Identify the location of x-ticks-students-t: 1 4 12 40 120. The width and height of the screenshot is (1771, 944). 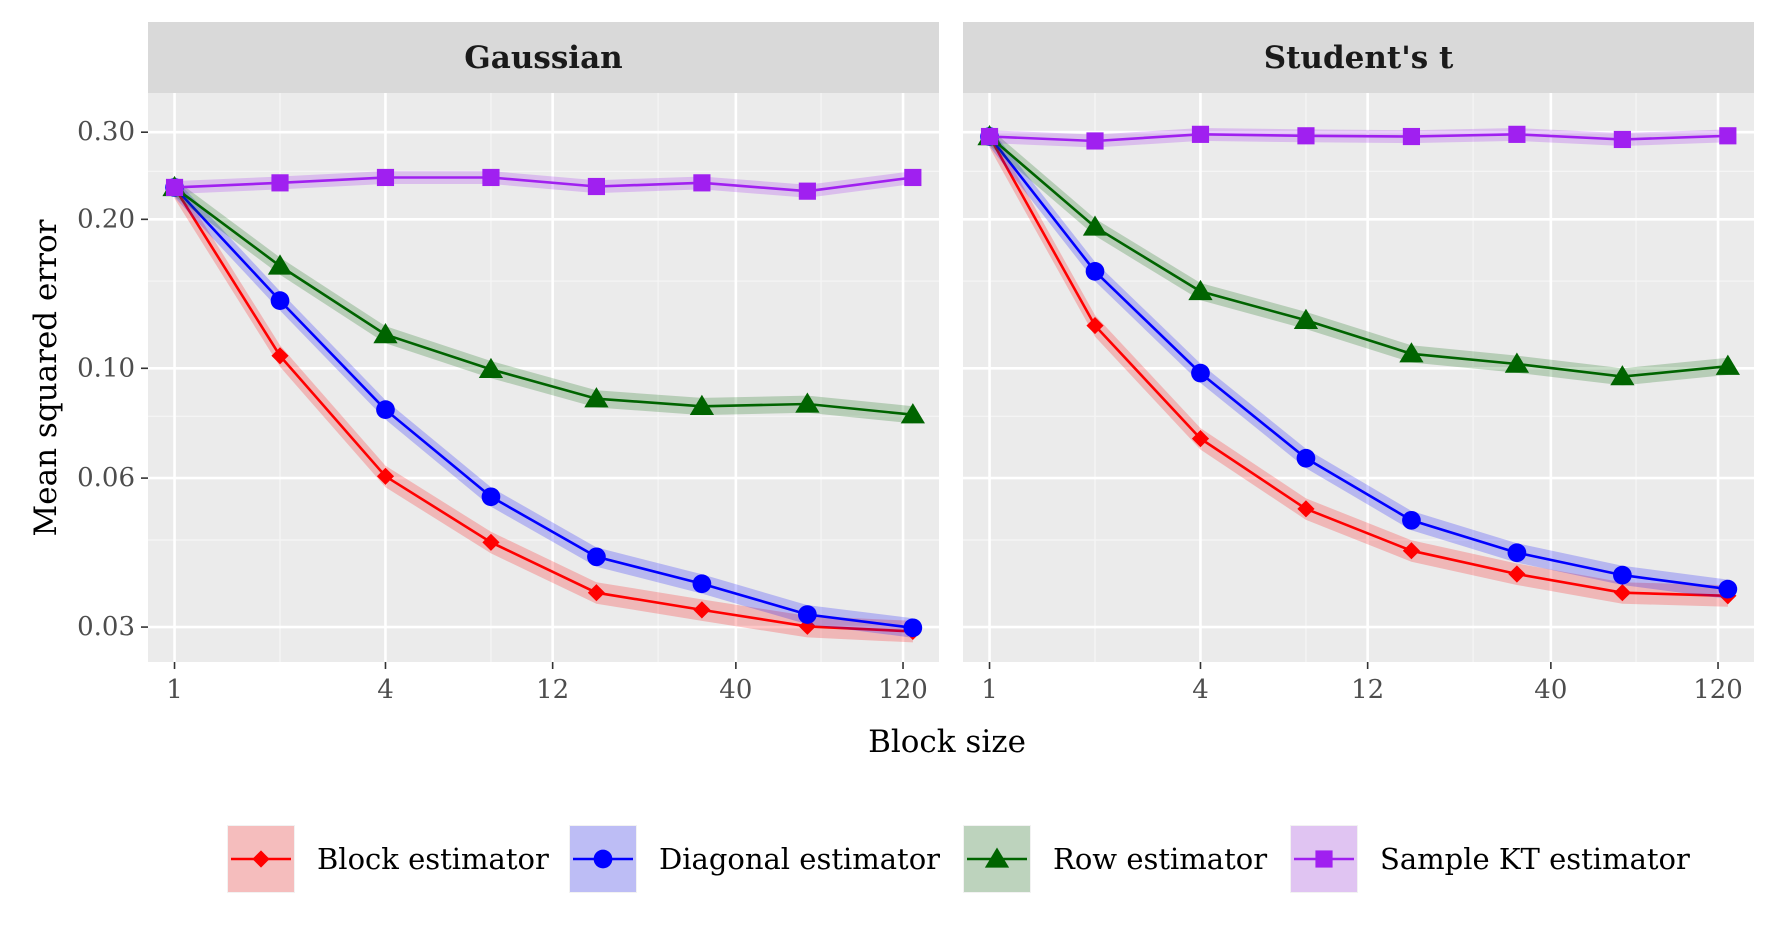
(1362, 683).